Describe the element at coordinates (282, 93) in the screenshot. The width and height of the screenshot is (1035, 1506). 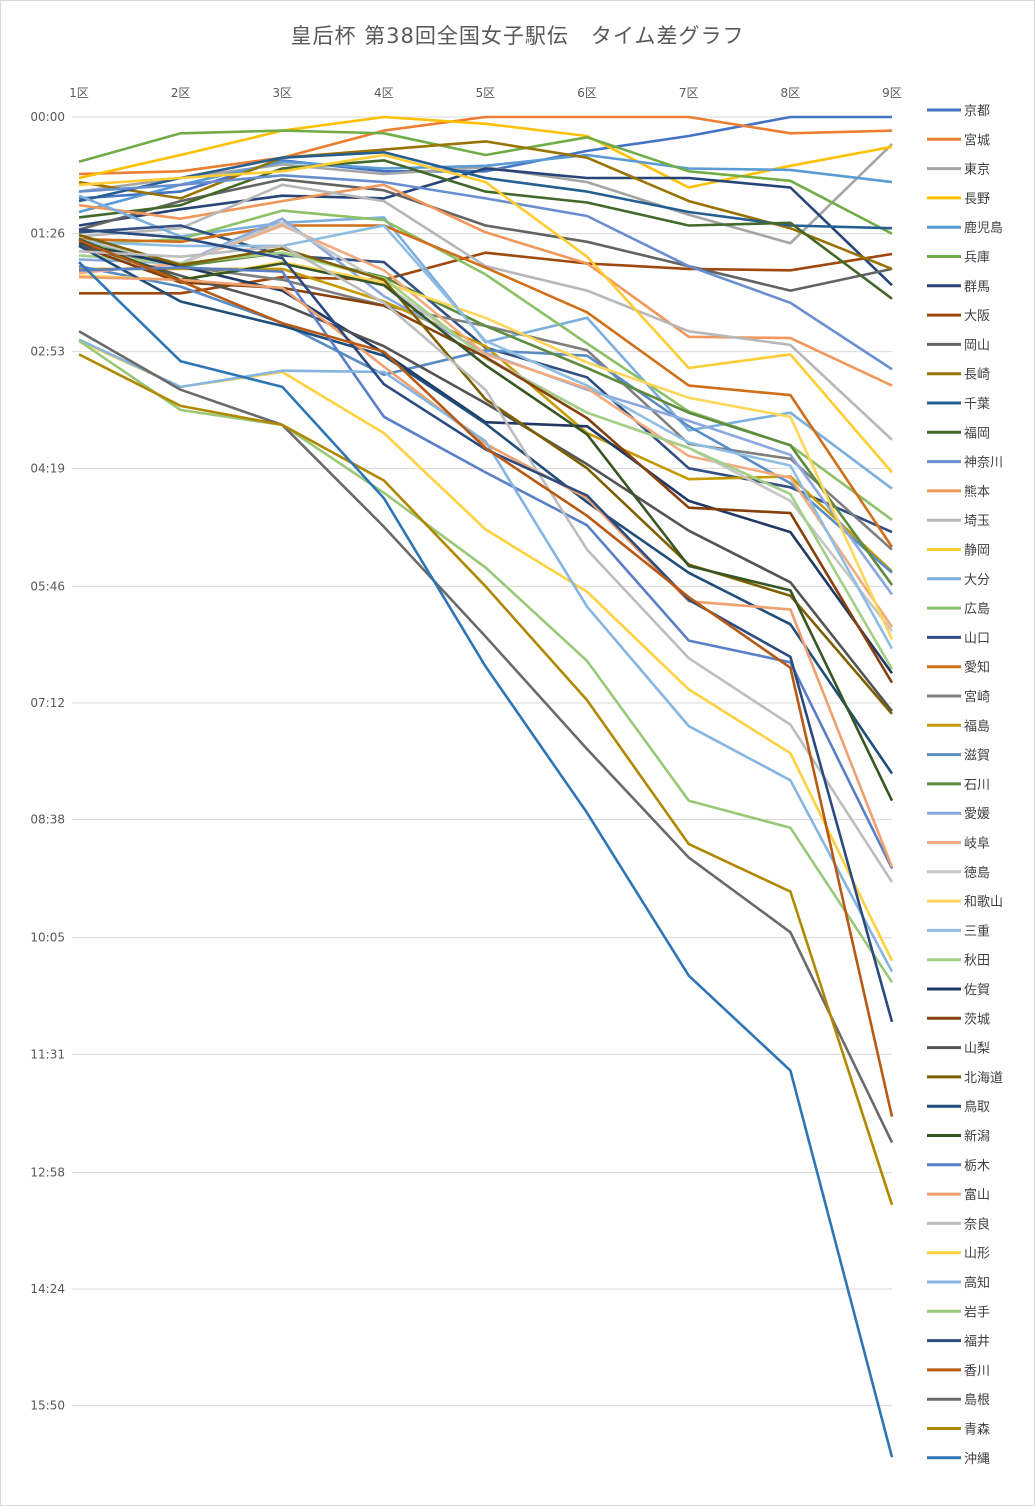
I see `x-tick-label: 3区` at that location.